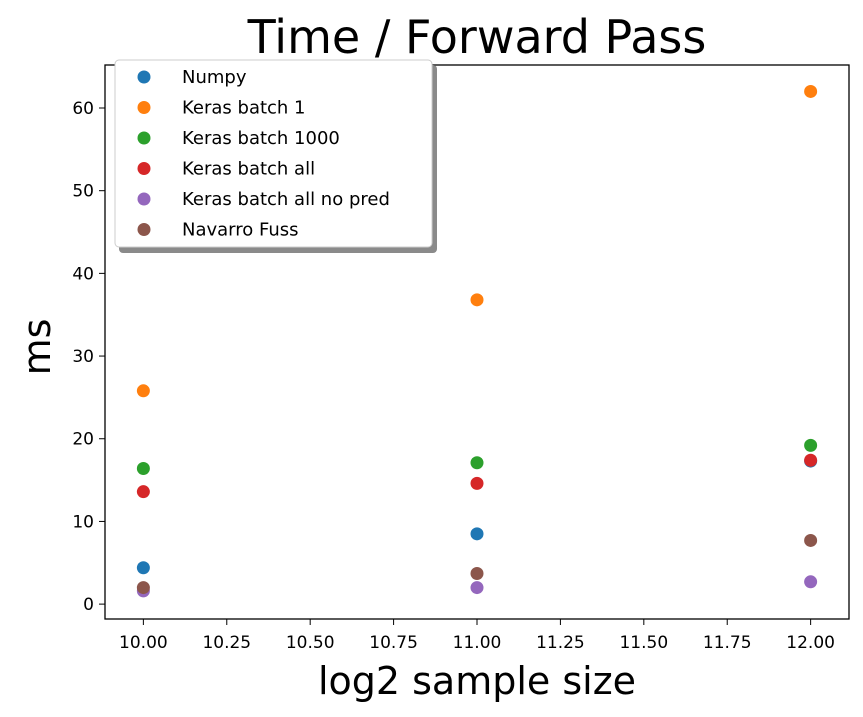 The width and height of the screenshot is (863, 717). What do you see at coordinates (83, 109) in the screenshot?
I see `y-tick-label: 60` at bounding box center [83, 109].